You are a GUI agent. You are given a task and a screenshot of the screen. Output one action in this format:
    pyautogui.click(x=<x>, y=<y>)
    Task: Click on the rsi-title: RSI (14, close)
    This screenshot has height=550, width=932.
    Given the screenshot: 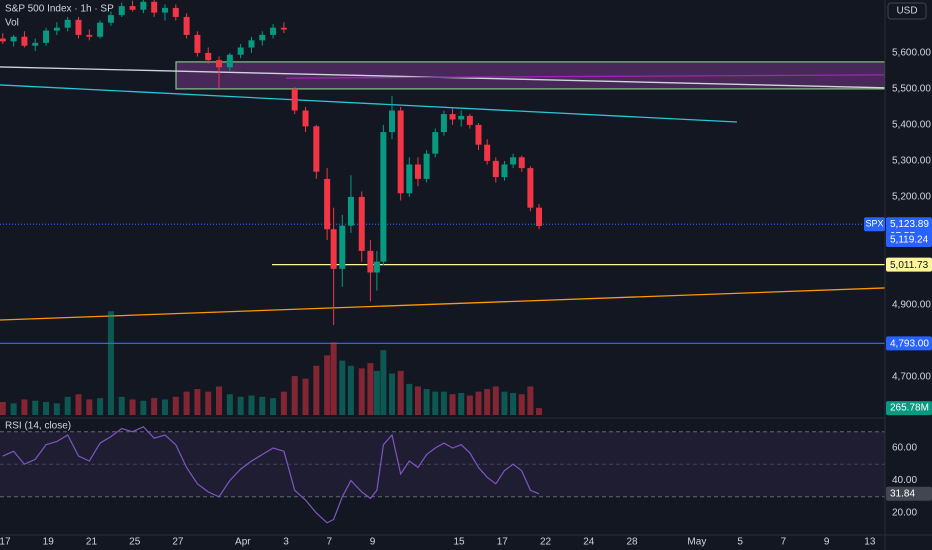 What is the action you would take?
    pyautogui.click(x=38, y=426)
    